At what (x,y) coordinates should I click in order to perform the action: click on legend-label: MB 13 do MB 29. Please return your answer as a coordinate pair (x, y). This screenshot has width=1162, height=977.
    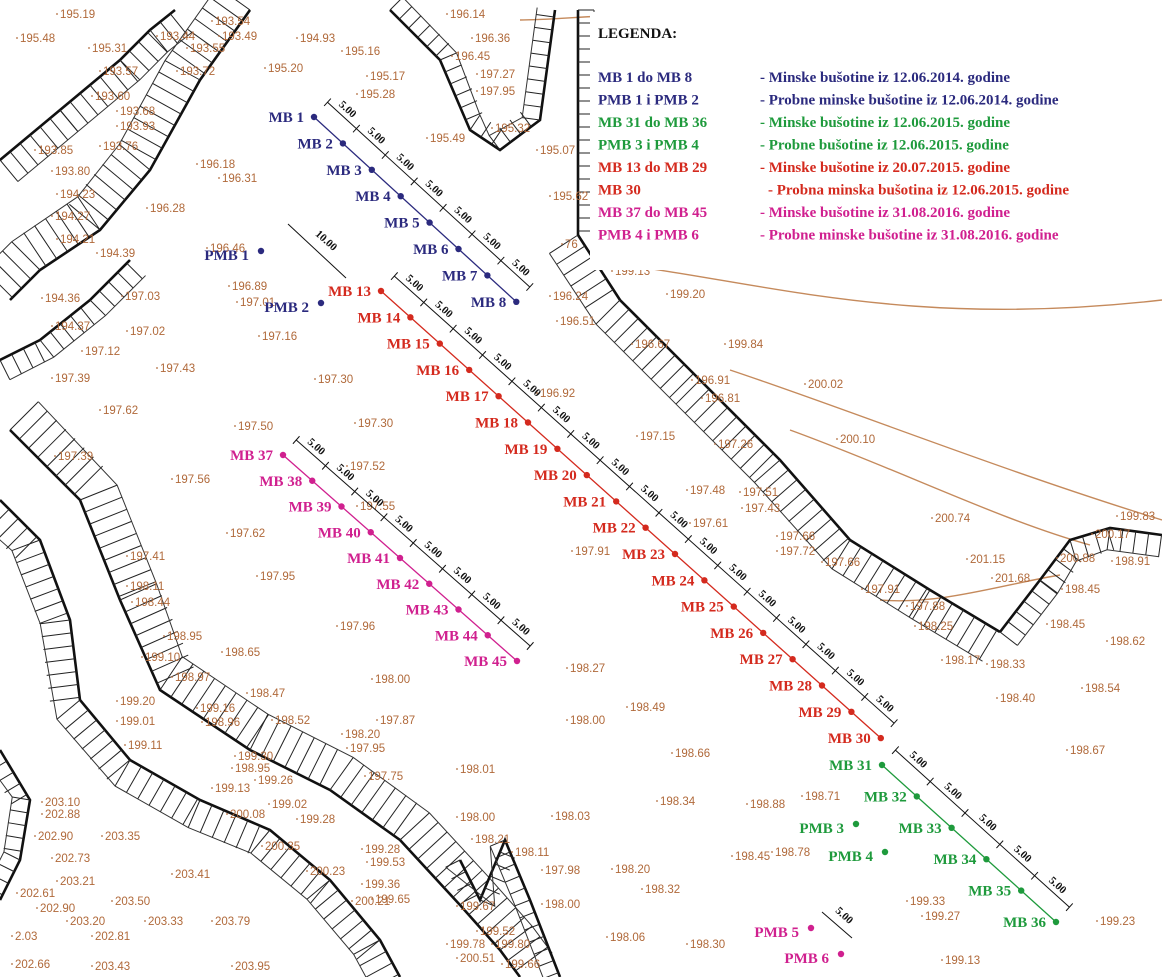
    Looking at the image, I should click on (652, 168).